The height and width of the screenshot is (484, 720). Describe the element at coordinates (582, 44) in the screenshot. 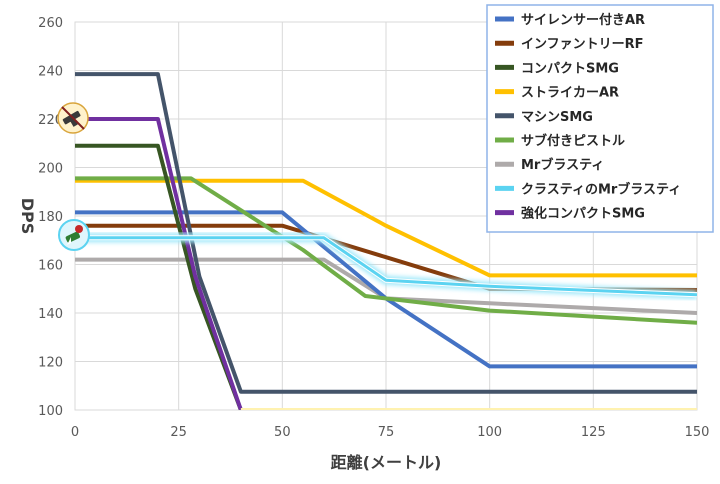

I see `legend-label: インファントリーRF` at that location.